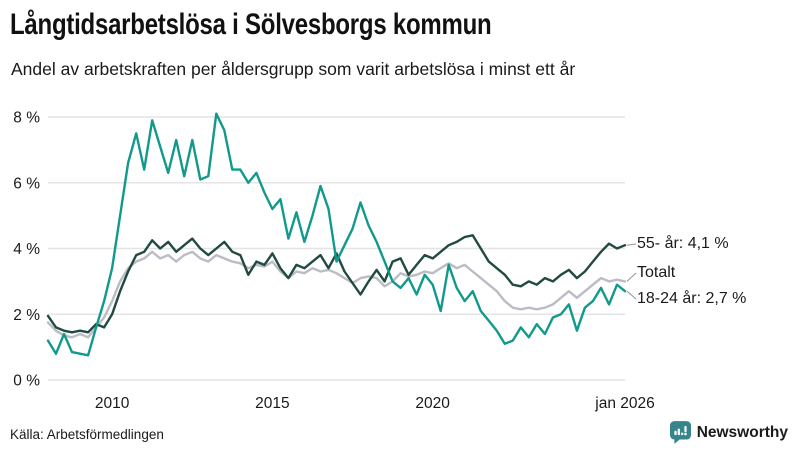  Describe the element at coordinates (26, 315) in the screenshot. I see `y-tick-label: 2 %` at that location.